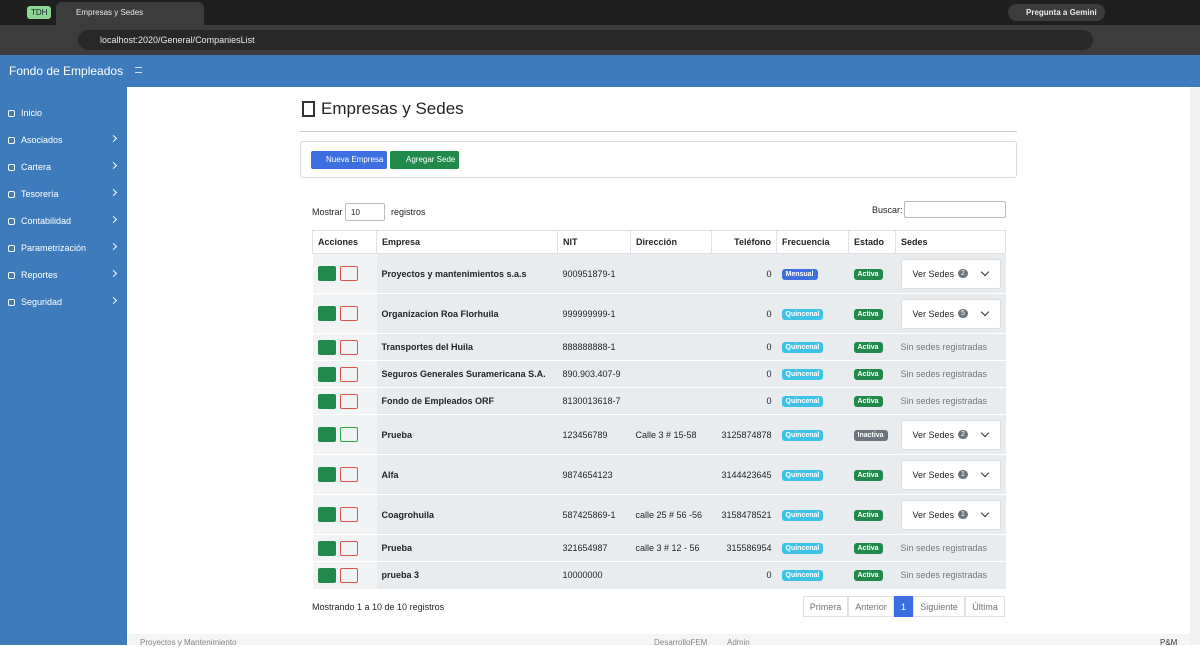 The height and width of the screenshot is (647, 1200). Describe the element at coordinates (594, 242) in the screenshot. I see `column-header: NIT` at that location.